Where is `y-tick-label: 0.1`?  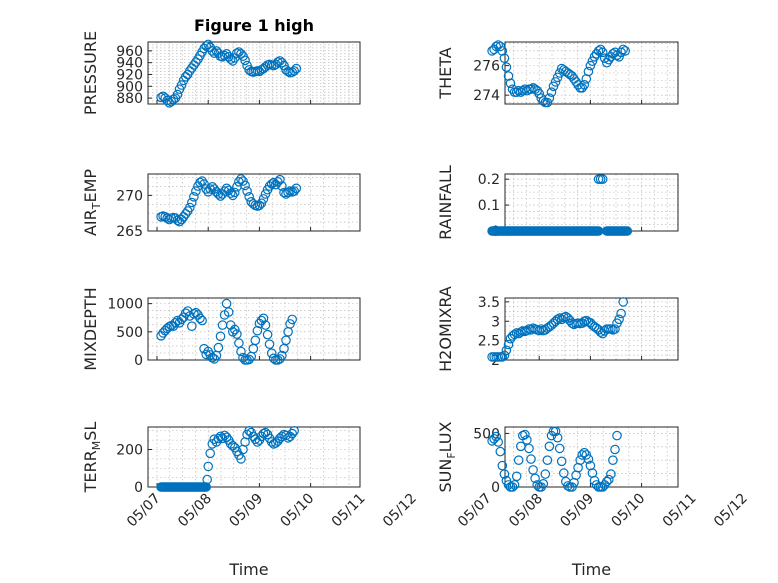
y-tick-label: 0.1 is located at coordinates (489, 206).